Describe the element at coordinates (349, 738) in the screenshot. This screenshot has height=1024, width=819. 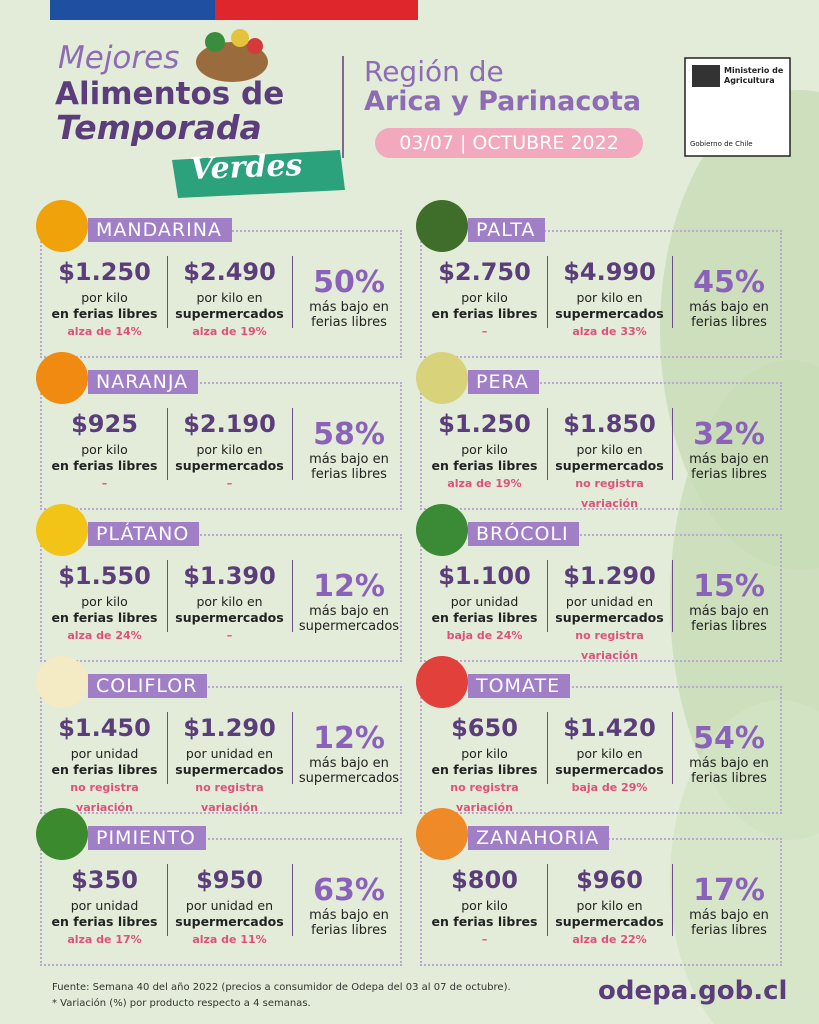
I see `savings-percent: 12%` at that location.